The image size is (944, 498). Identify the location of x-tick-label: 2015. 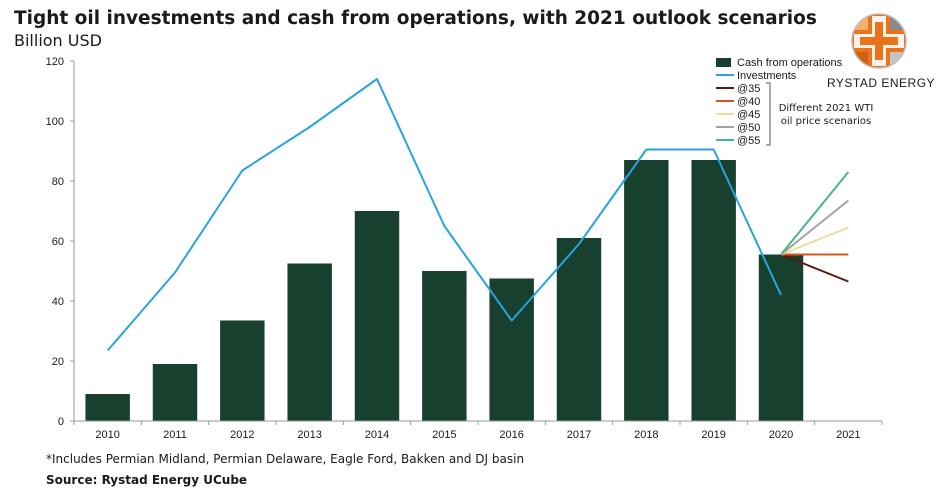
(444, 435).